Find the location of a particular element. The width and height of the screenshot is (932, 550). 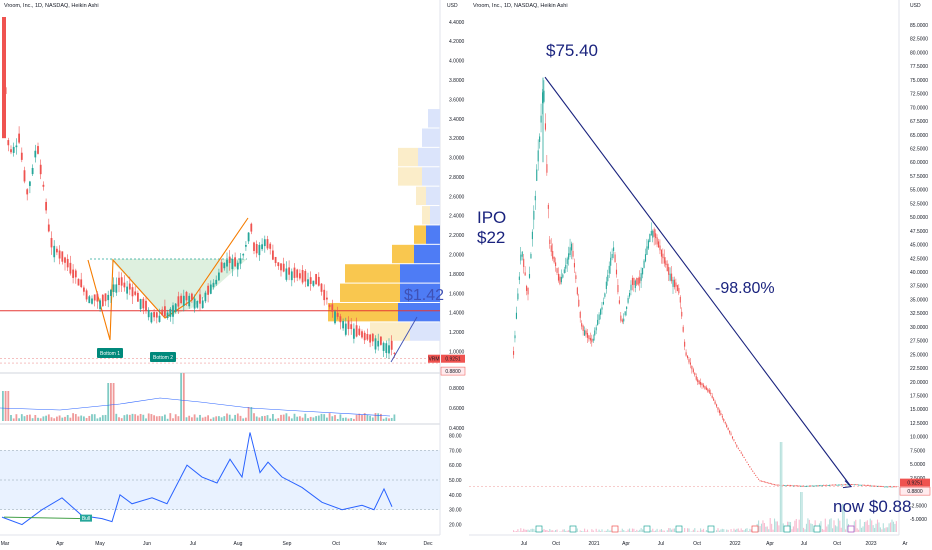

right-price-minor-label: 7.5000 is located at coordinates (918, 451).